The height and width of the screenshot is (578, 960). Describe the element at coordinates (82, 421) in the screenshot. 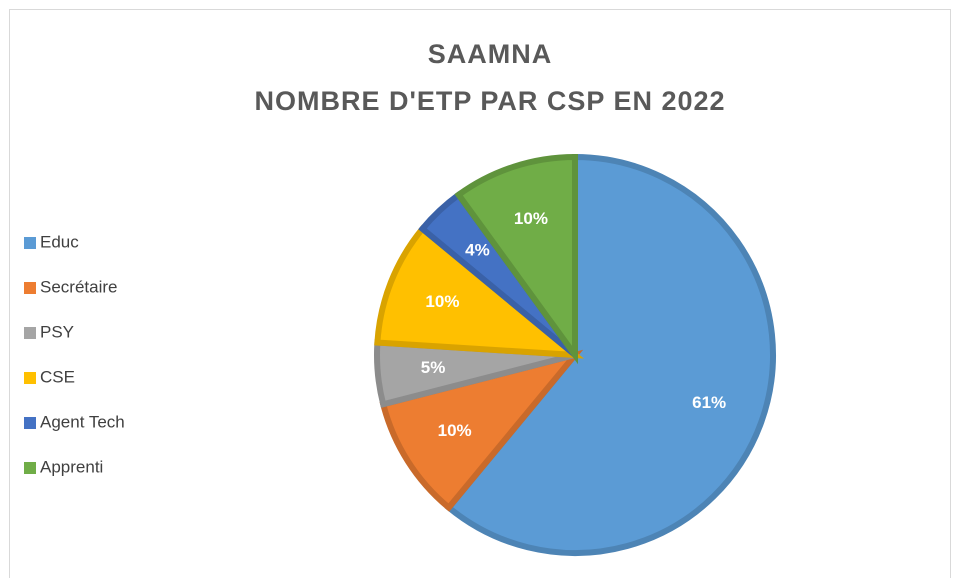

I see `legend-label: Agent Tech` at that location.